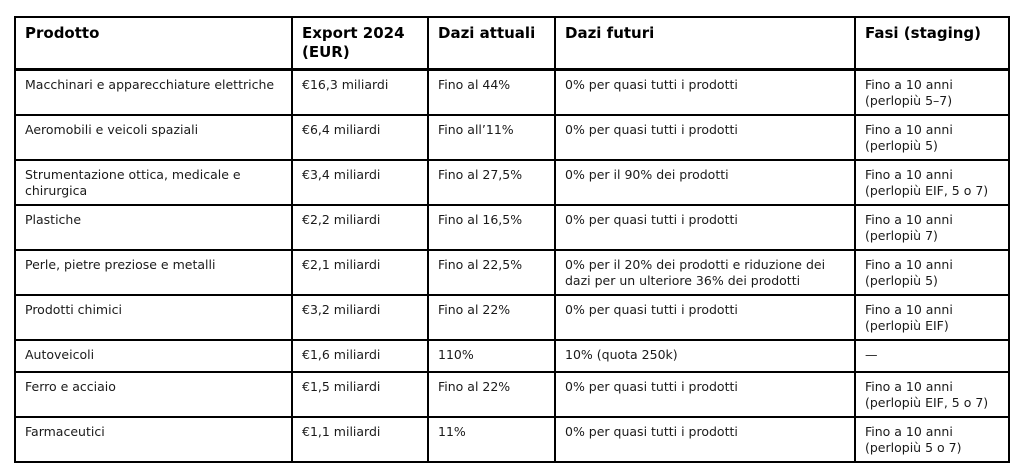 The height and width of the screenshot is (466, 1024). What do you see at coordinates (491, 182) in the screenshot?
I see `cell-dazi-attuali: Fino al 27,5%` at bounding box center [491, 182].